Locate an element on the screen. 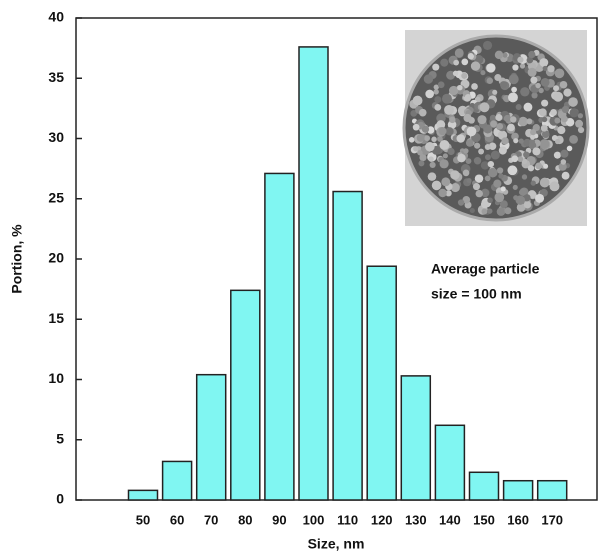  y-tick-label: 5 is located at coordinates (60, 438).